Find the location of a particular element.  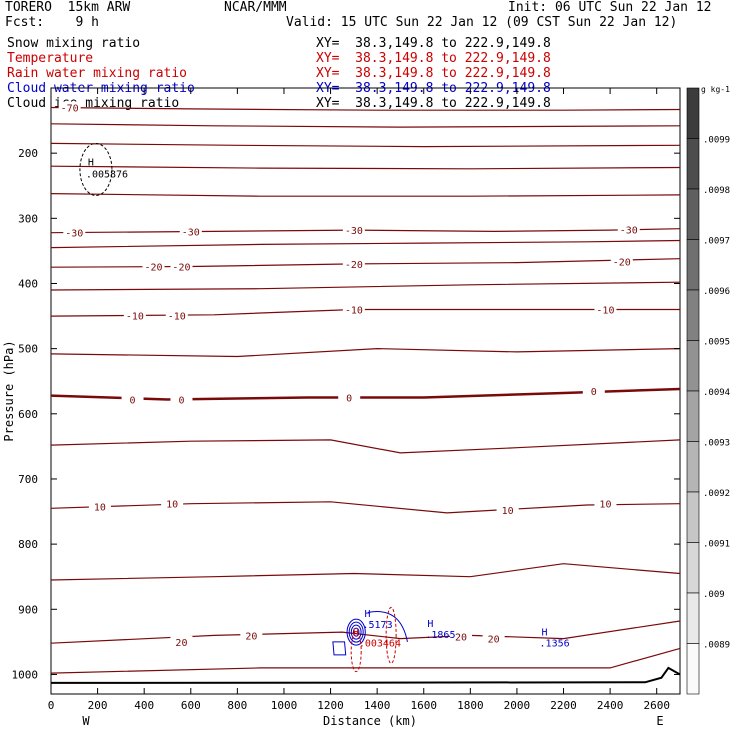

field-xy-rain: XY= 38.3,149.8 to 222.9,149.8 is located at coordinates (433, 73).